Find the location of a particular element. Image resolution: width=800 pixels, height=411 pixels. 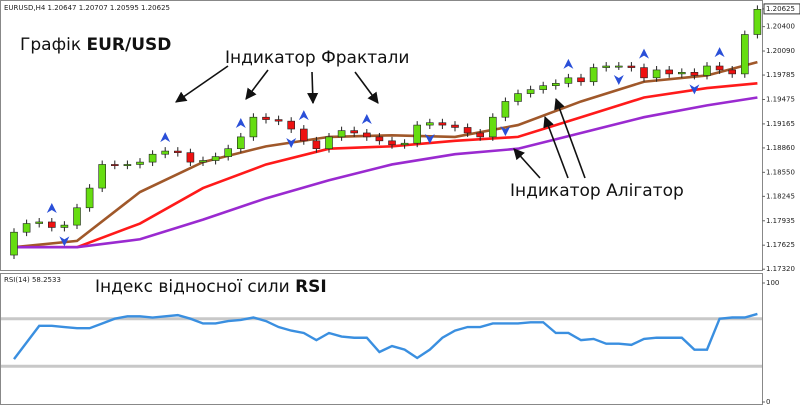

y-tick-label: 1.20090 is located at coordinates (780, 51).